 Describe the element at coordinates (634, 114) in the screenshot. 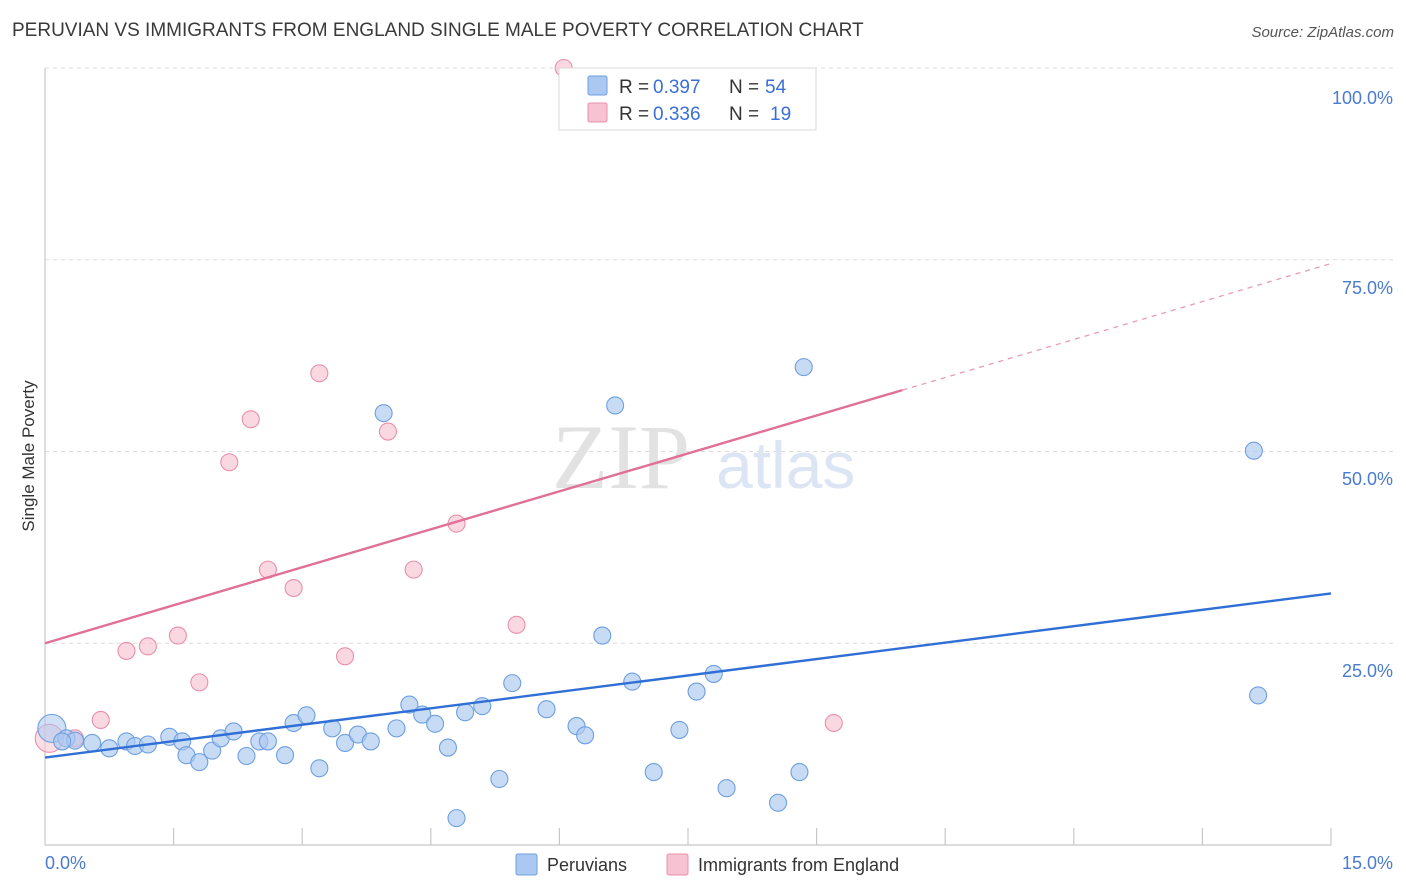

I see `legend-r-label-2: R =` at that location.